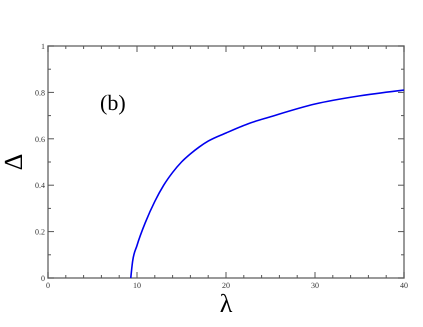 The image size is (423, 327). What do you see at coordinates (43, 46) in the screenshot?
I see `y-tick-label: 1` at bounding box center [43, 46].